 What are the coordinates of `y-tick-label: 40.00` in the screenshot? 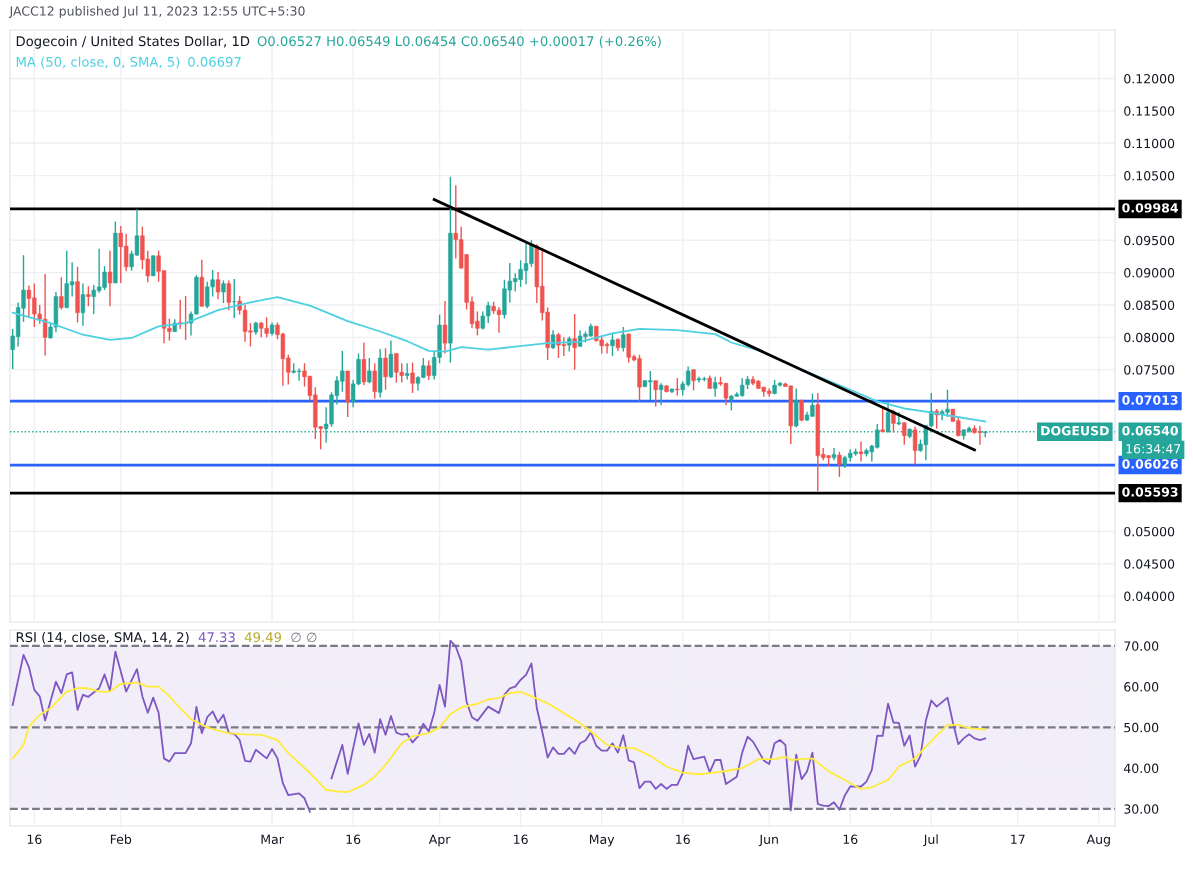 It's located at (1141, 768).